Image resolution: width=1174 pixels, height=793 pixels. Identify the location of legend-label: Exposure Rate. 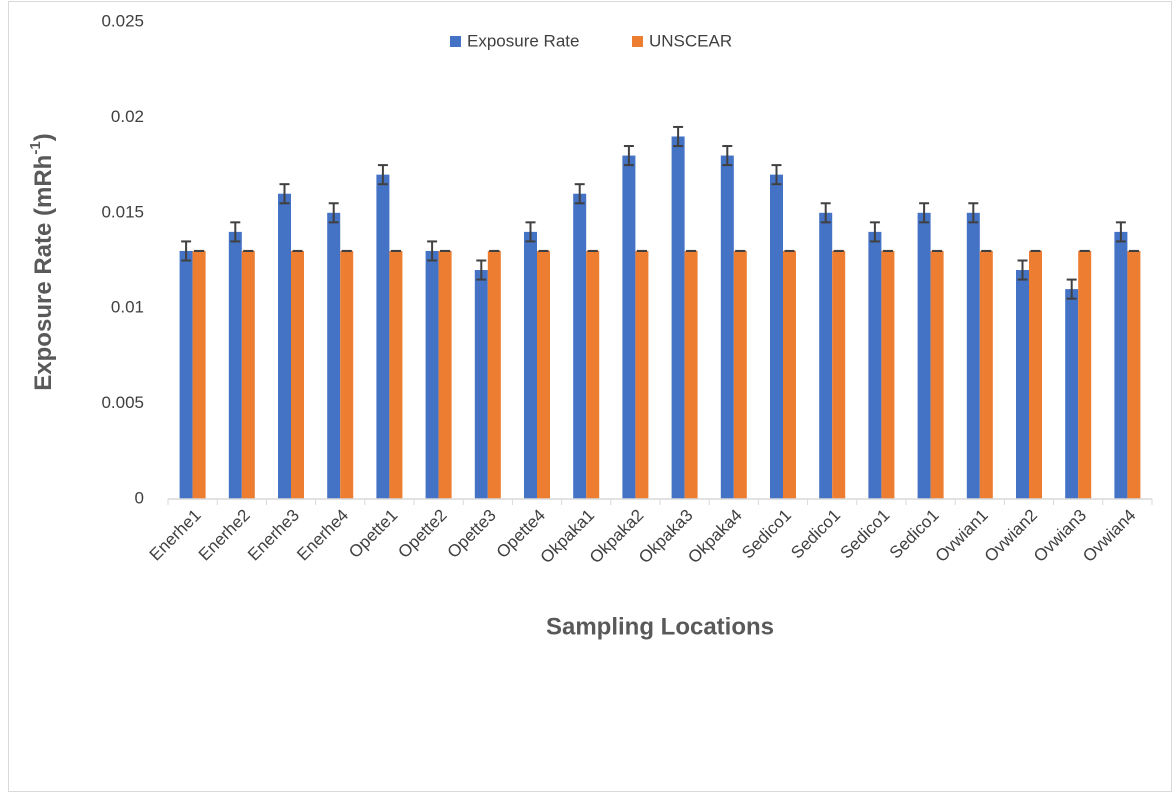
(523, 40).